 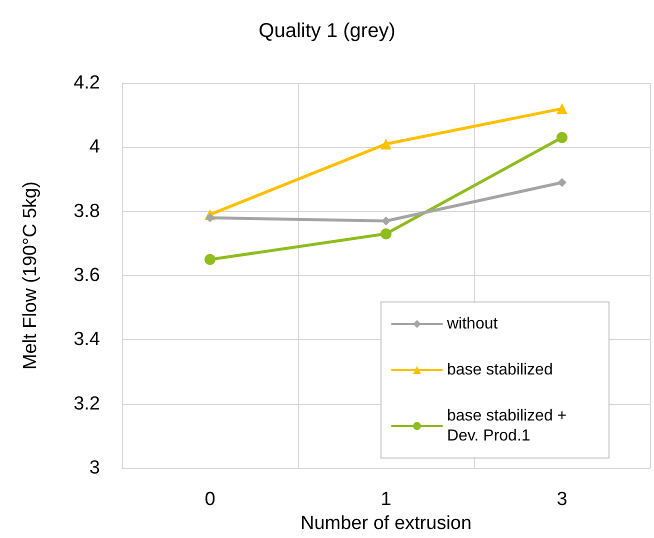 I want to click on y-axis-title: Melt Flow (190°C 5kg), so click(x=30, y=275).